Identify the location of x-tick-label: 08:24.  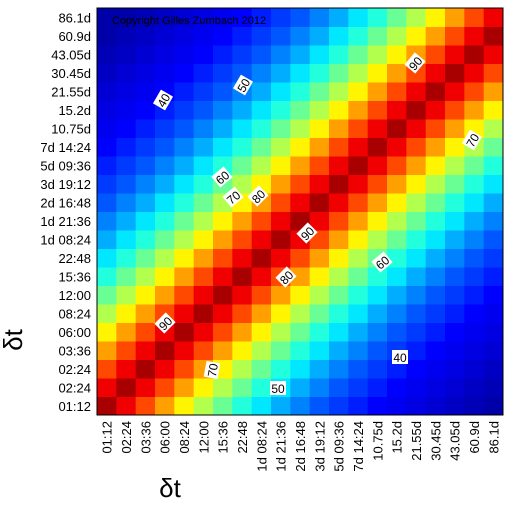
(184, 437).